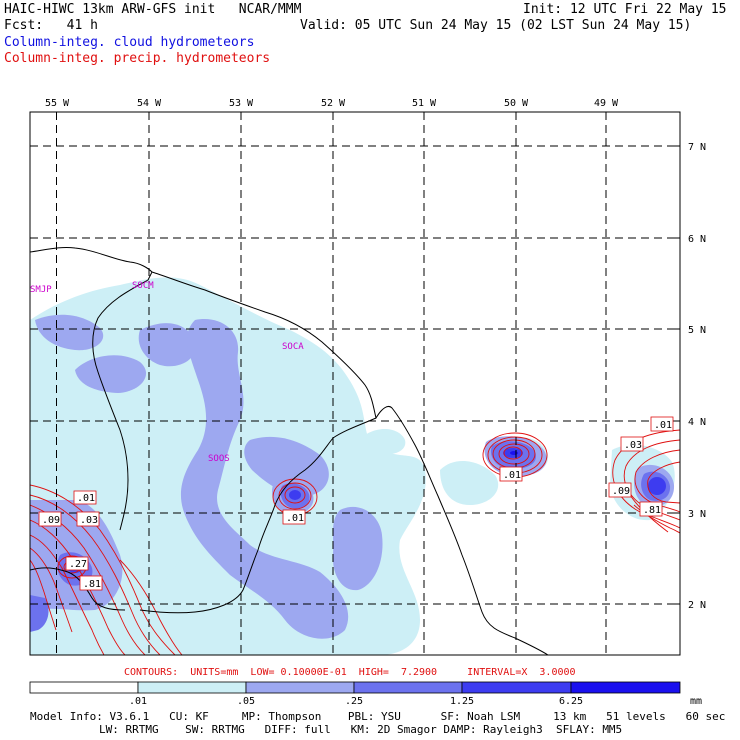 The image size is (740, 740). Describe the element at coordinates (571, 701) in the screenshot. I see `colorbar-label: 6.25` at that location.